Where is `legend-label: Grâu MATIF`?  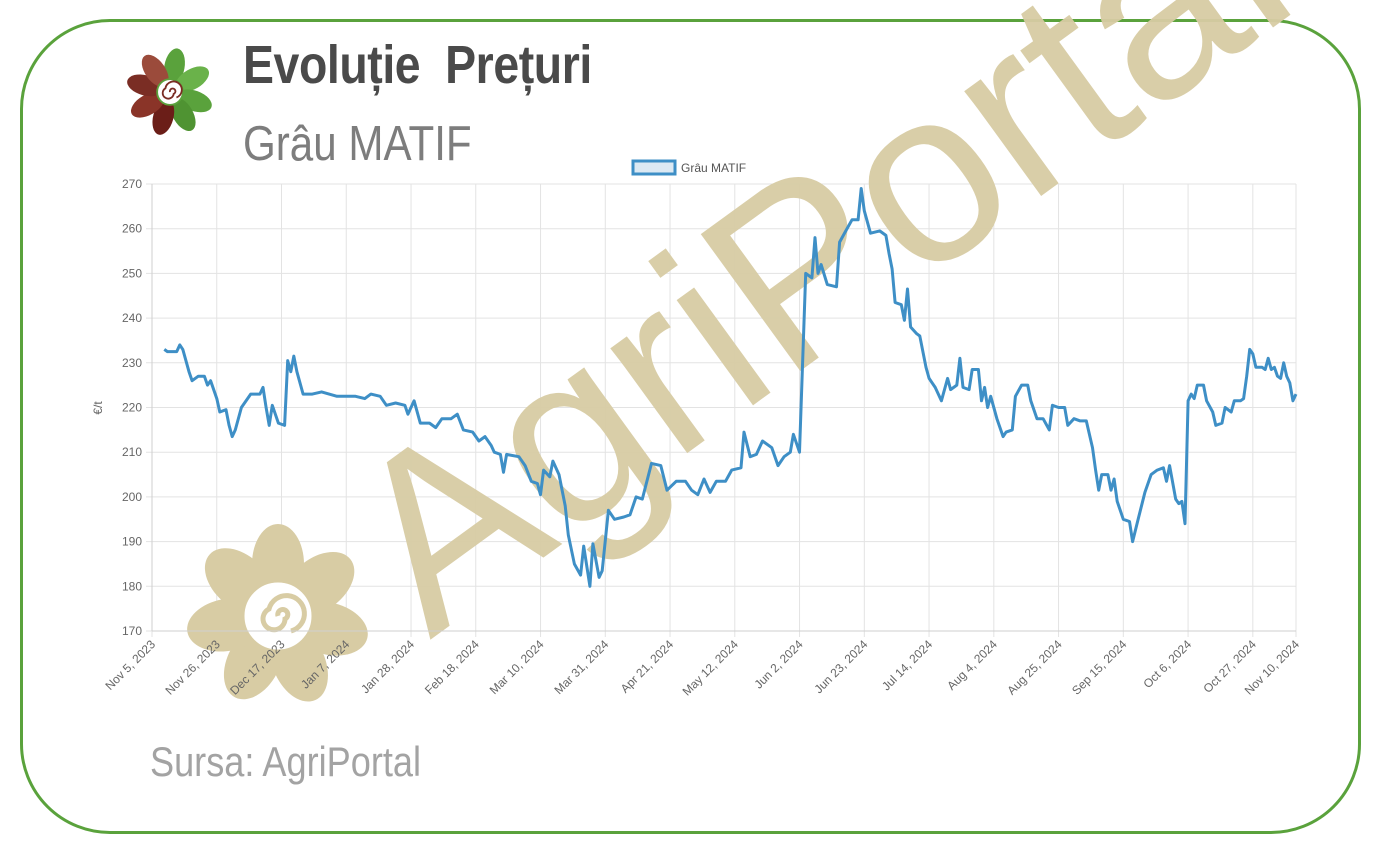 legend-label: Grâu MATIF is located at coordinates (713, 168).